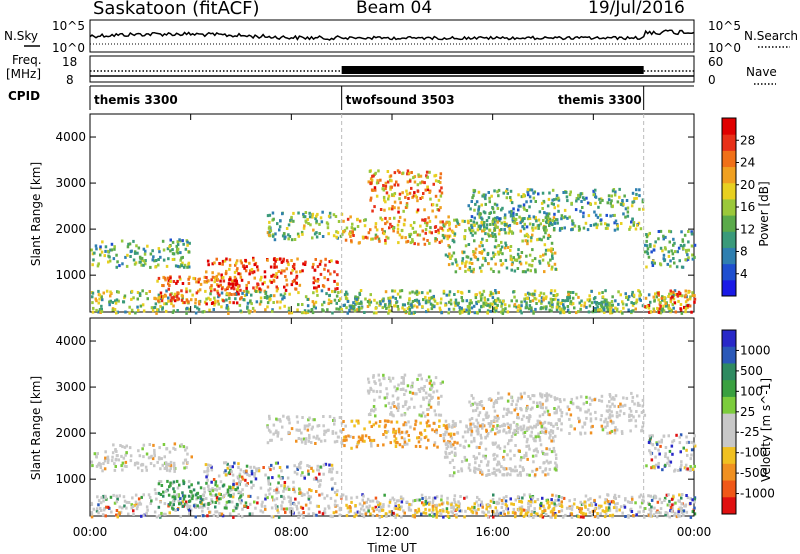 The width and height of the screenshot is (800, 554). I want to click on cpid-mode-label: twofsound 3503, so click(400, 100).